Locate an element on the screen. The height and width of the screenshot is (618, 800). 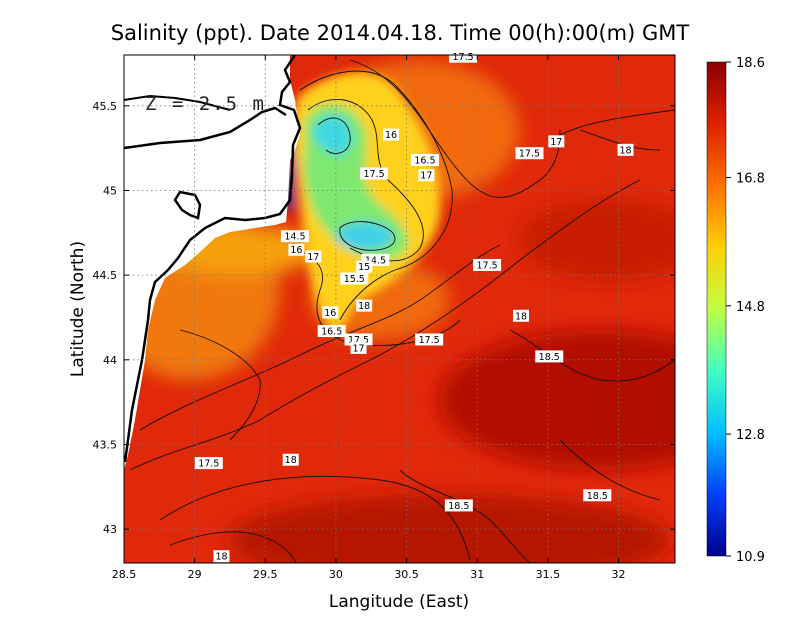
y-tick-label: 45.5 is located at coordinates (105, 106).